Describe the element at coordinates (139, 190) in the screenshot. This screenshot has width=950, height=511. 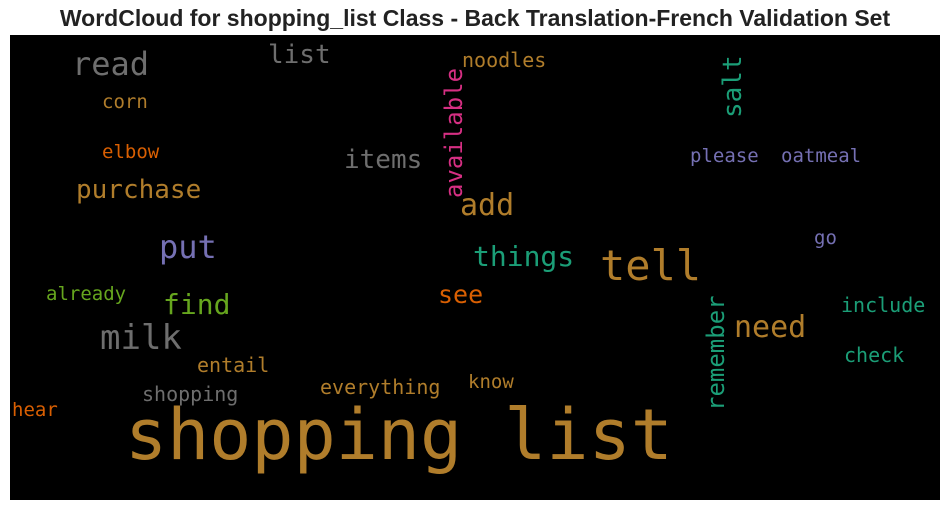
I see `word-purchase: purchase` at that location.